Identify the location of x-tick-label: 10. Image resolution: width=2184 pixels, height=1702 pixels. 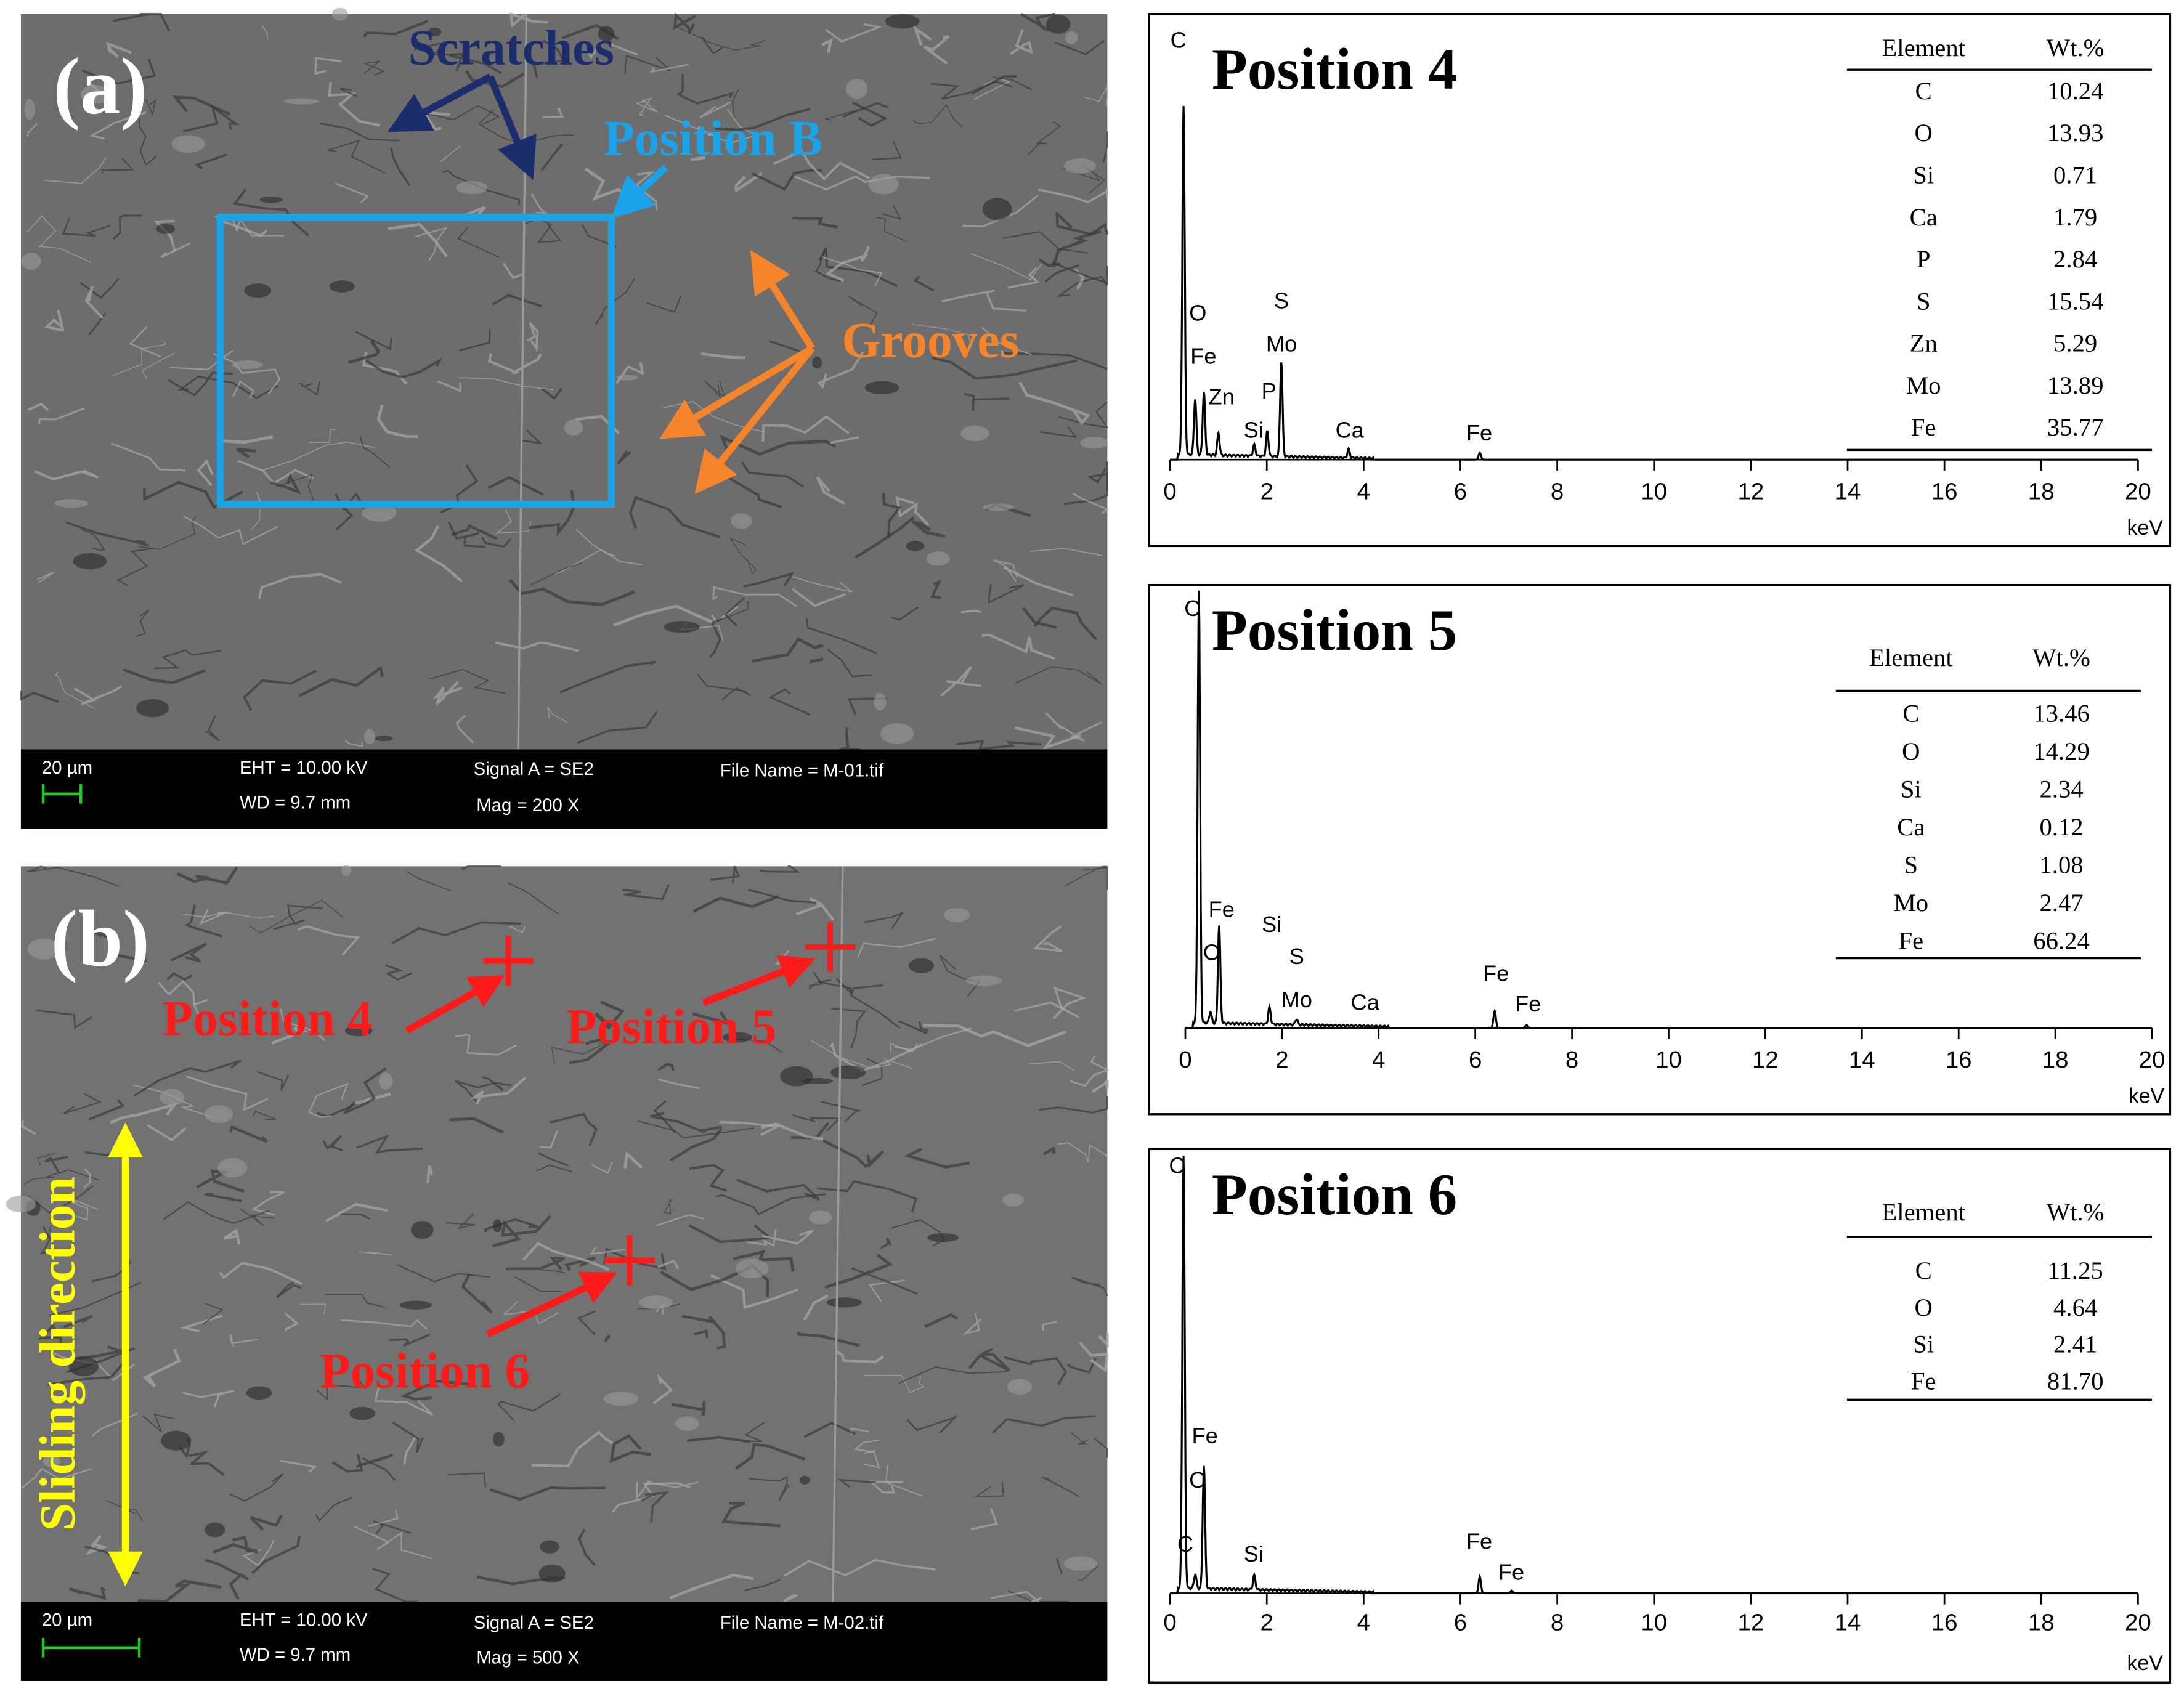
(1654, 1622).